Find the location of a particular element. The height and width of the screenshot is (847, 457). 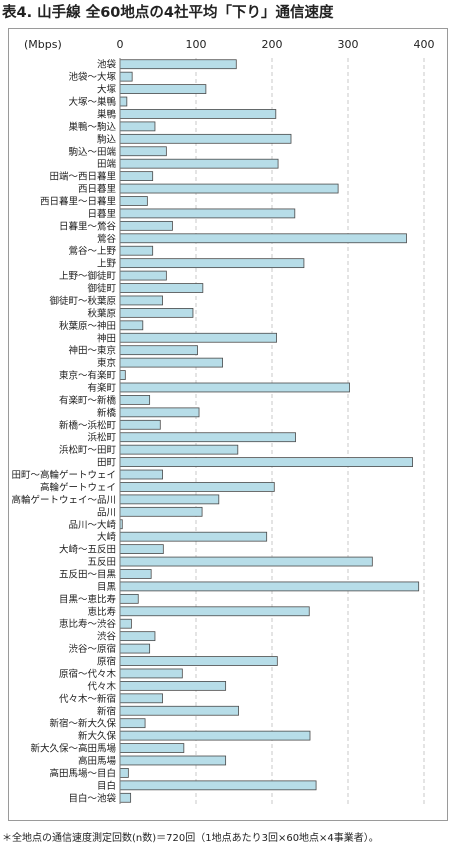

category-label: 品川 is located at coordinates (106, 512).